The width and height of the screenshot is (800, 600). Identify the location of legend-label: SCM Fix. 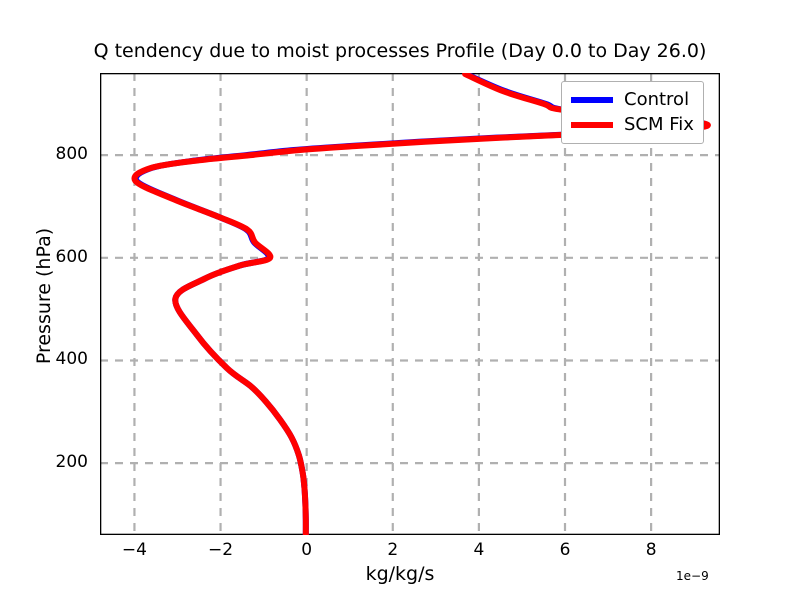
(659, 124).